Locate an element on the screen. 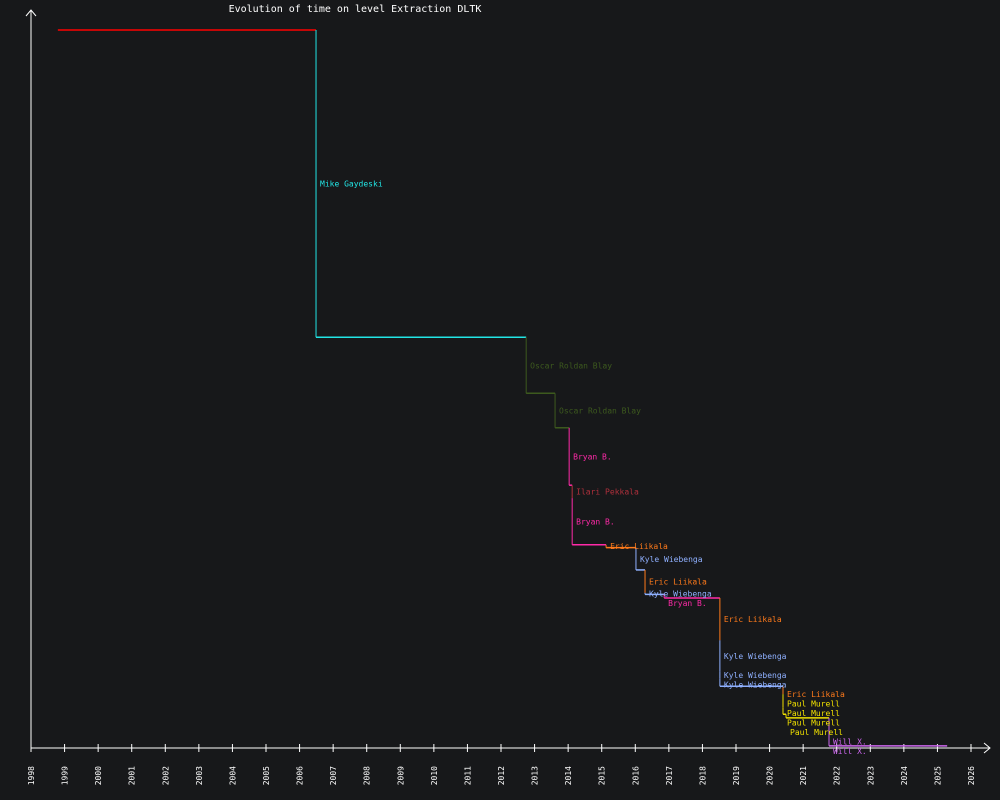 Image resolution: width=1000 pixels, height=800 pixels. x-tick-label: 2017 is located at coordinates (669, 775).